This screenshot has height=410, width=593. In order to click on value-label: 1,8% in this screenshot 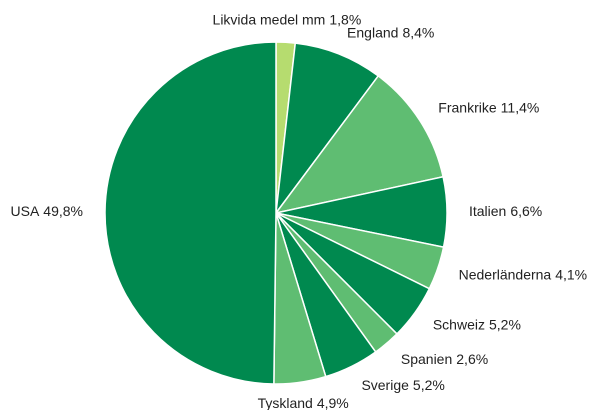, I will do `click(345, 19)`.